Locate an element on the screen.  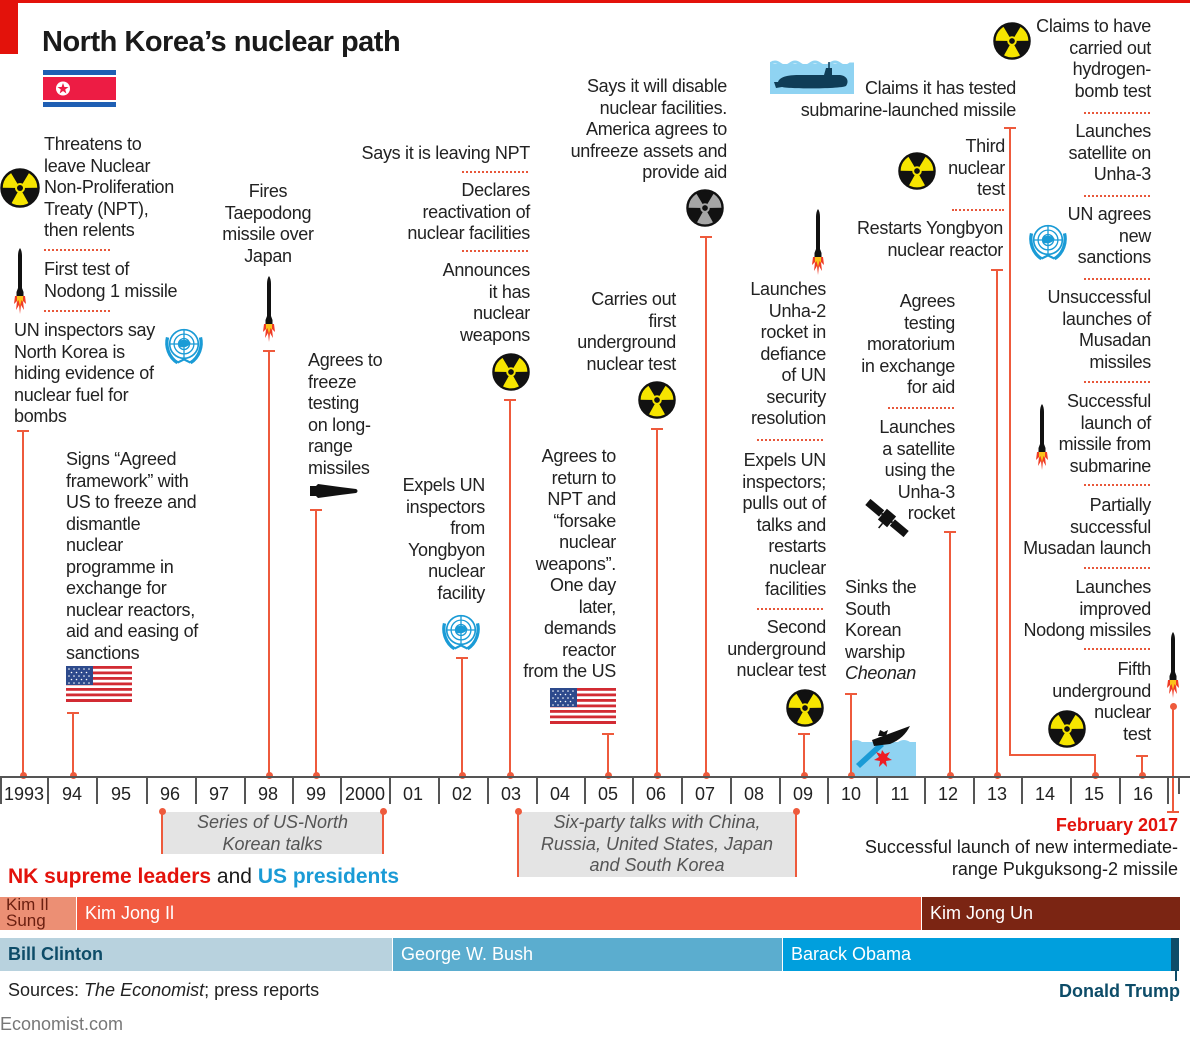
event-2016-nodong: Launches improved Nodong missiles is located at coordinates (1087, 608).